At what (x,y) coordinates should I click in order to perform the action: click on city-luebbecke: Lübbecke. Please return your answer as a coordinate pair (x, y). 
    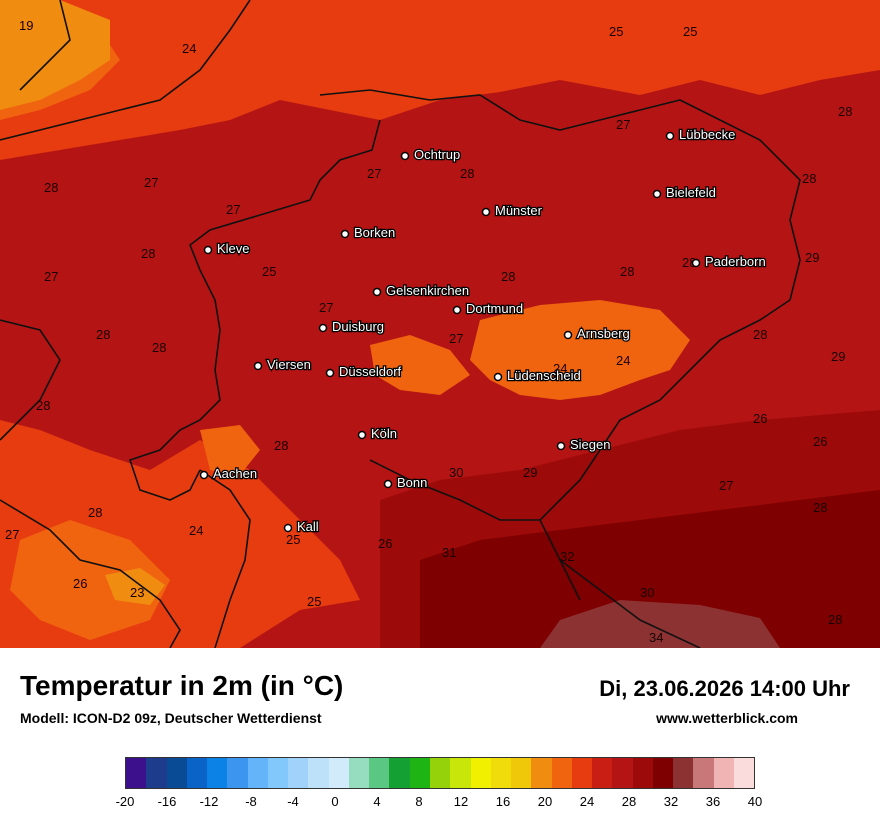
    Looking at the image, I should click on (701, 134).